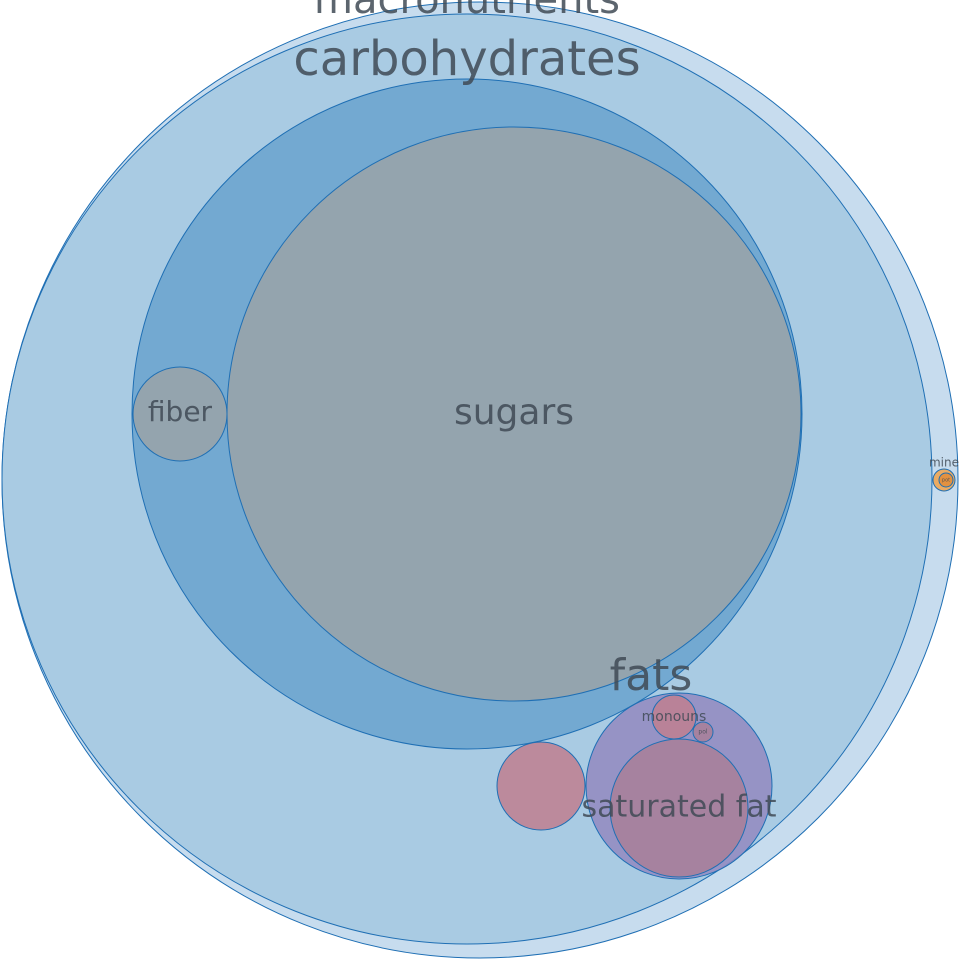  What do you see at coordinates (466, 59) in the screenshot?
I see `bubble-label-carbohydrates: carbohydrates` at bounding box center [466, 59].